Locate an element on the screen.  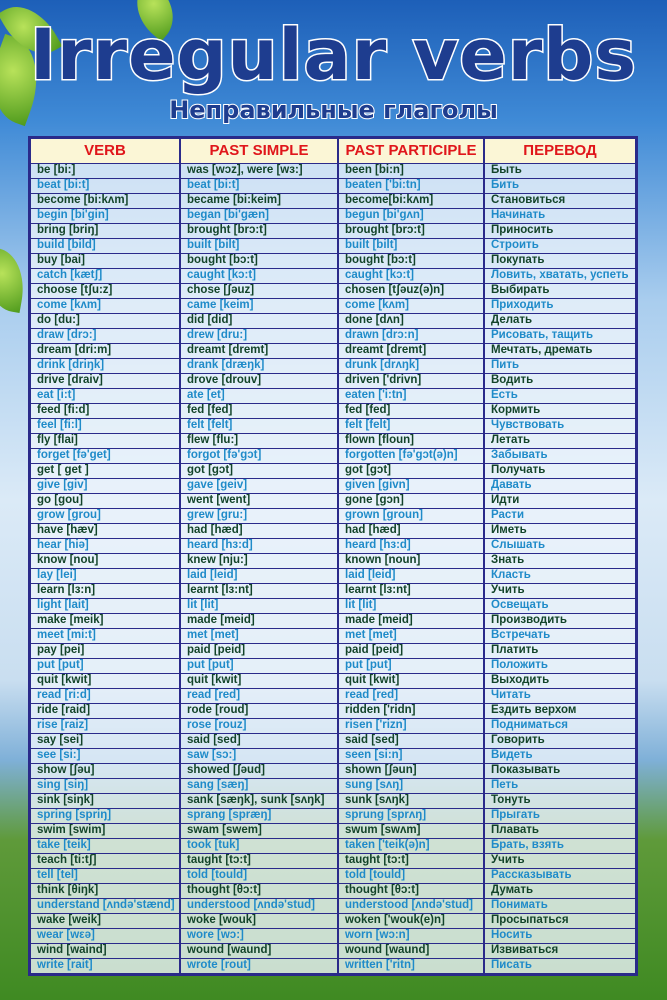
past-participle-cell: paid [peid] is located at coordinates (412, 651).